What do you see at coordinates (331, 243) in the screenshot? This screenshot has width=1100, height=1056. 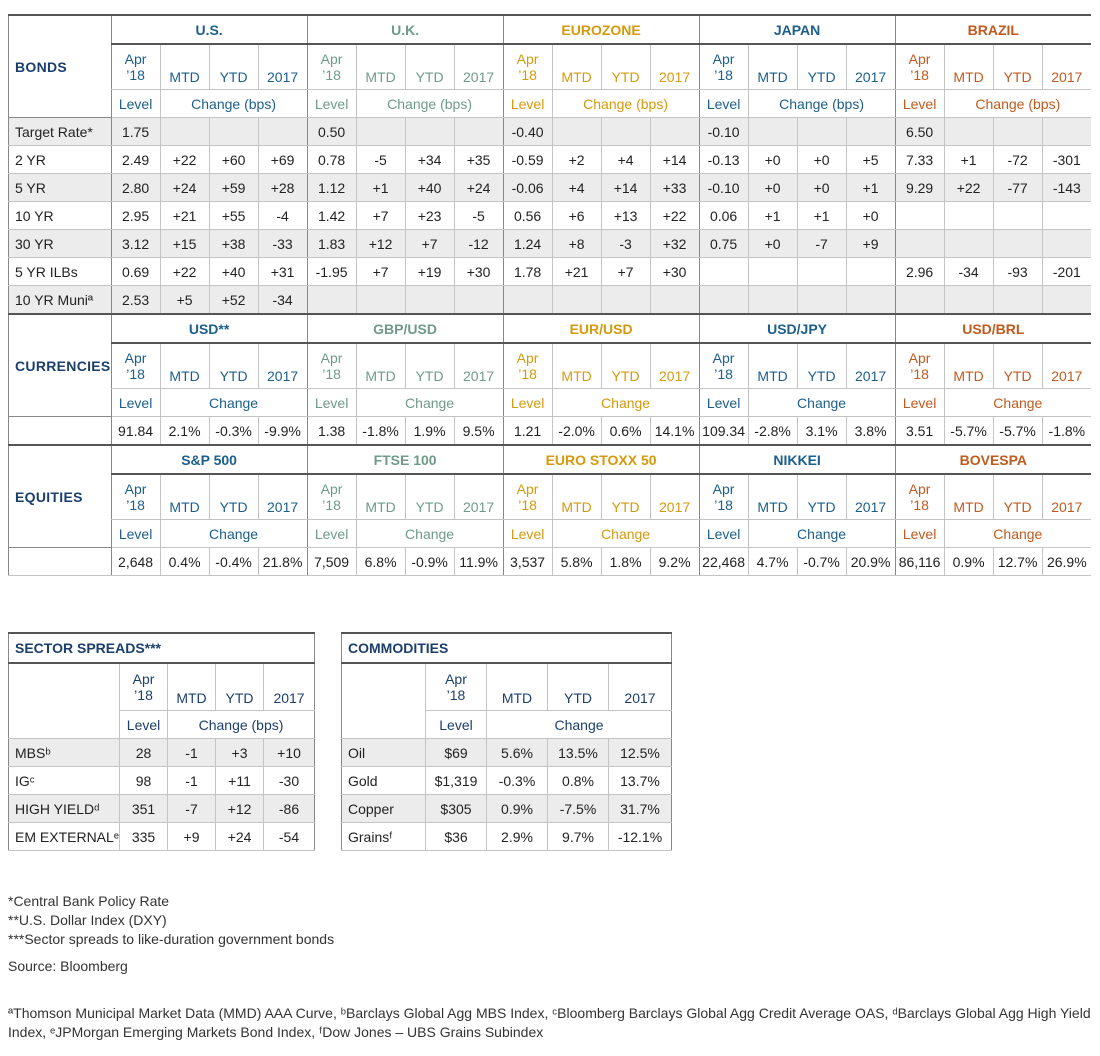 I see `value-cell: 1.83` at bounding box center [331, 243].